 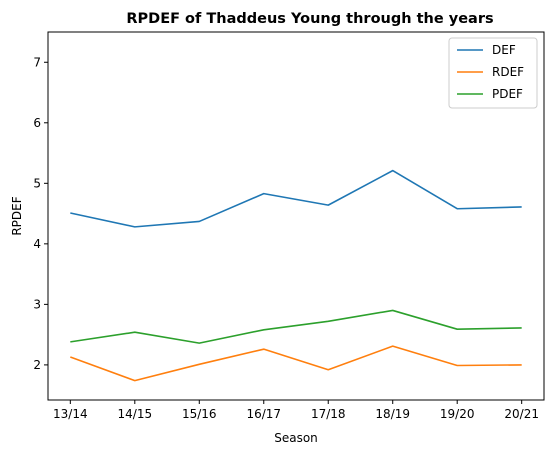 What do you see at coordinates (37, 244) in the screenshot?
I see `y-tick-label: 4` at bounding box center [37, 244].